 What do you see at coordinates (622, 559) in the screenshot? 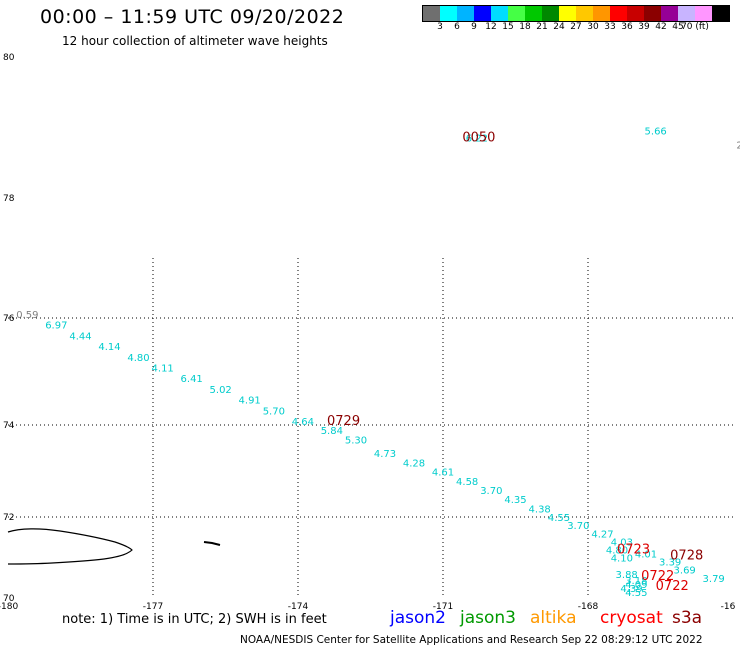
I see `wave-height-label: 4.10` at bounding box center [622, 559].